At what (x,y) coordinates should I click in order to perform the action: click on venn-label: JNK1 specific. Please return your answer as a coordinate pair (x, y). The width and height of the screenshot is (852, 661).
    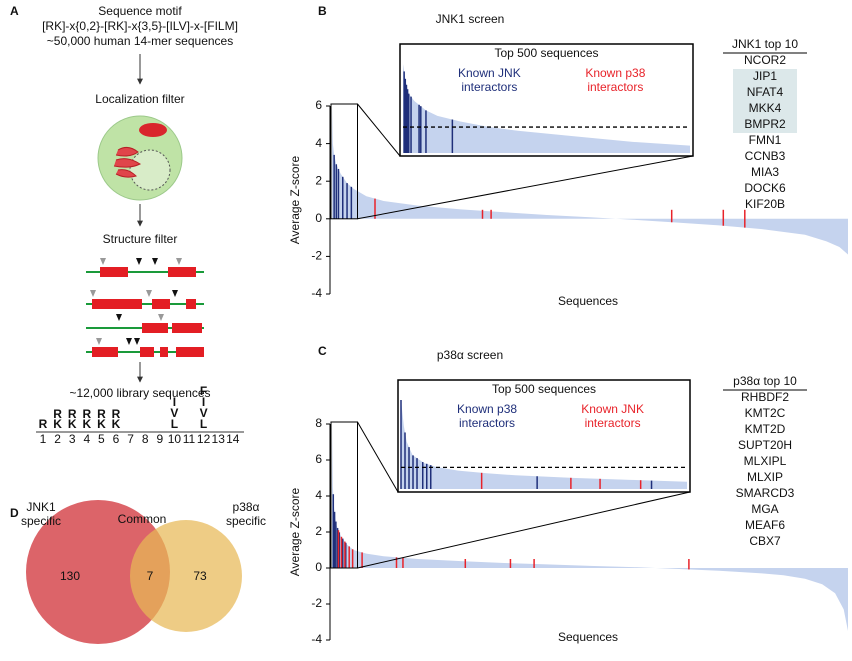
    Looking at the image, I should click on (40, 514).